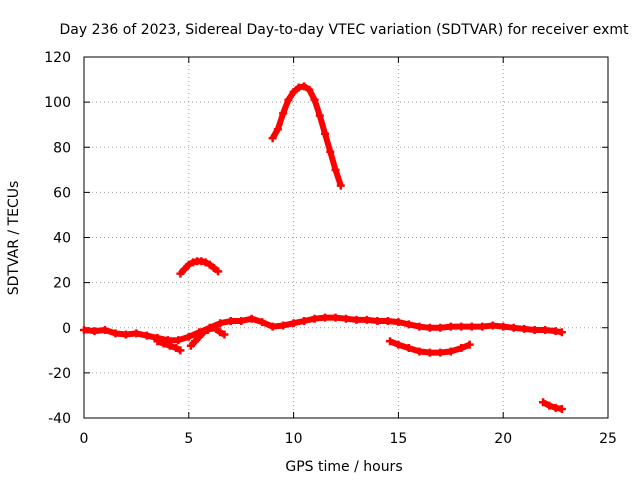 The width and height of the screenshot is (640, 480). I want to click on y-tick-label: 0, so click(66, 329).